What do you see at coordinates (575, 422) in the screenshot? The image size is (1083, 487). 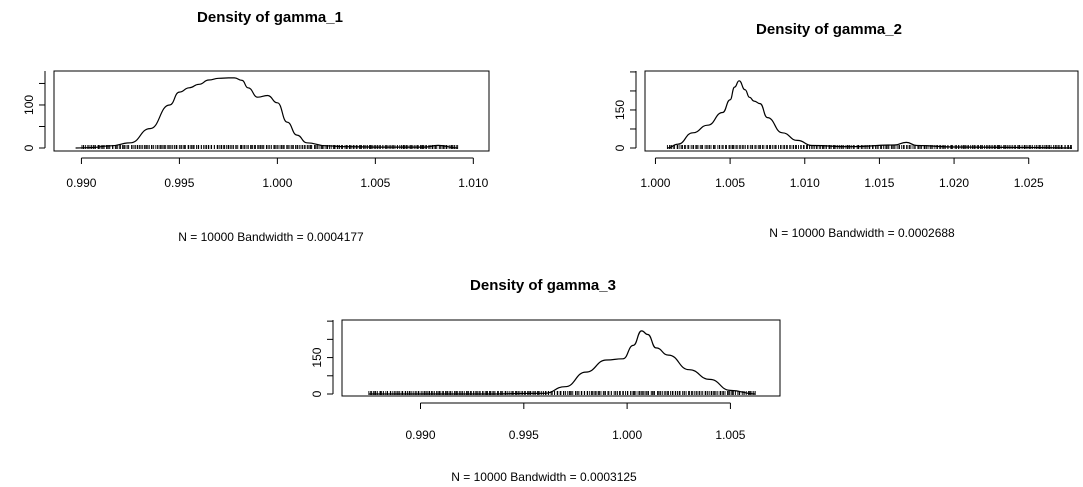 I see `x-axis: 0.990 0.995 1.000 1.005` at bounding box center [575, 422].